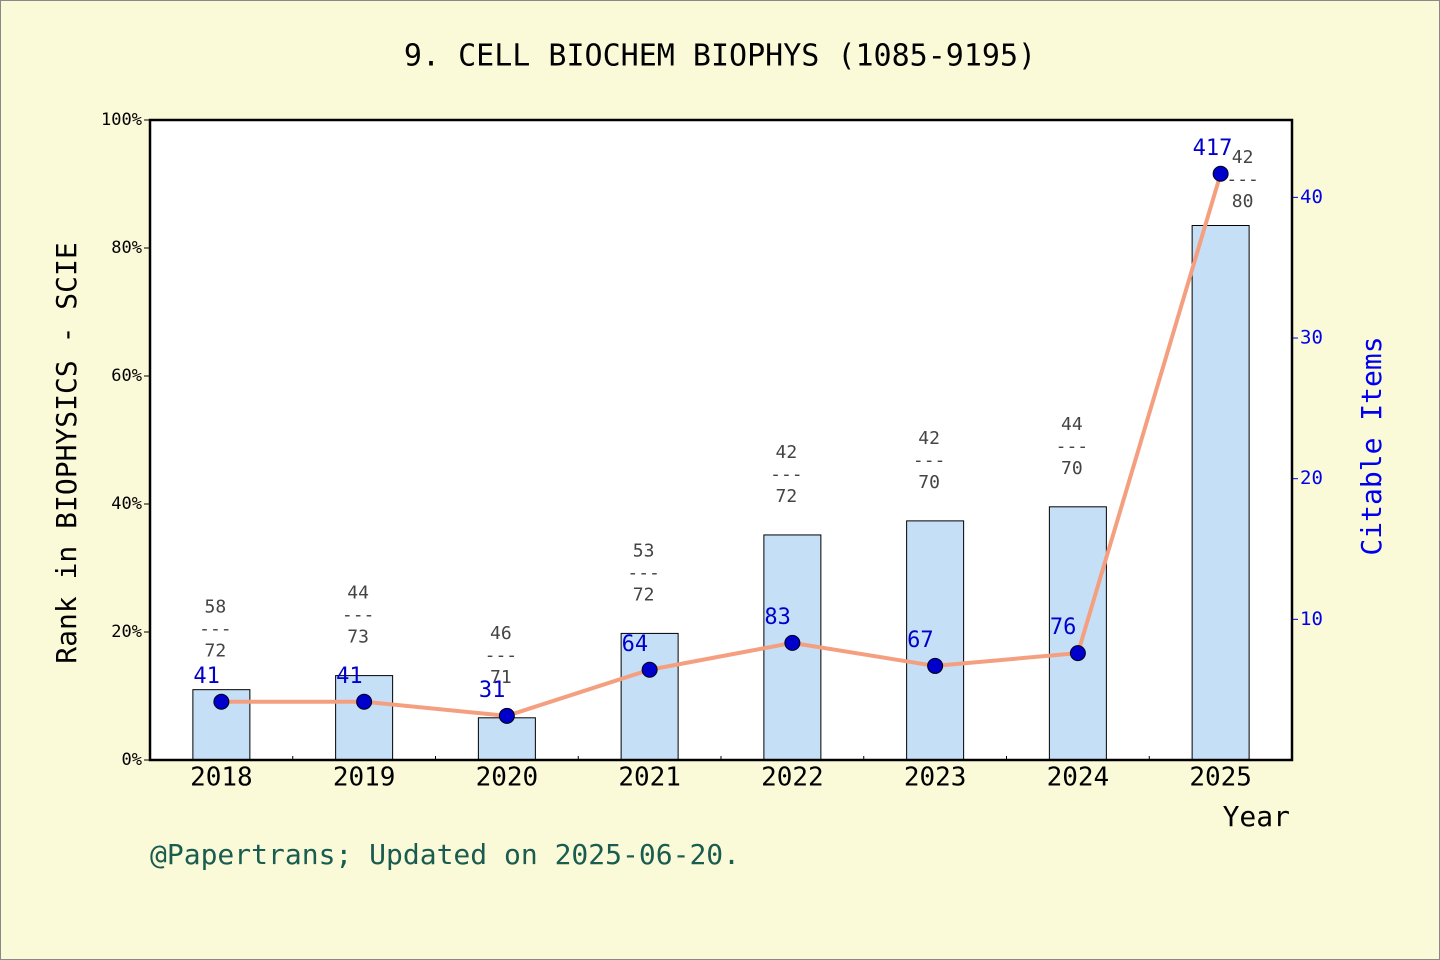 This screenshot has width=1440, height=960. What do you see at coordinates (1220, 778) in the screenshot?
I see `x-tick-label: 2025` at bounding box center [1220, 778].